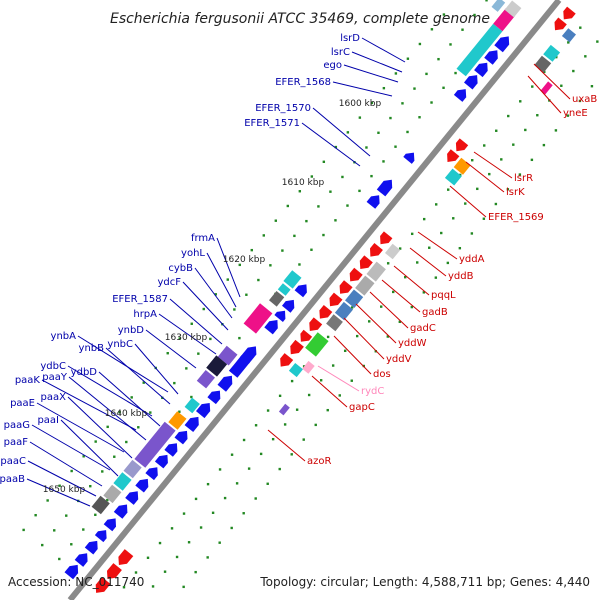  What do you see at coordinates (217, 366) in the screenshot?
I see `navy-block` at bounding box center [217, 366].